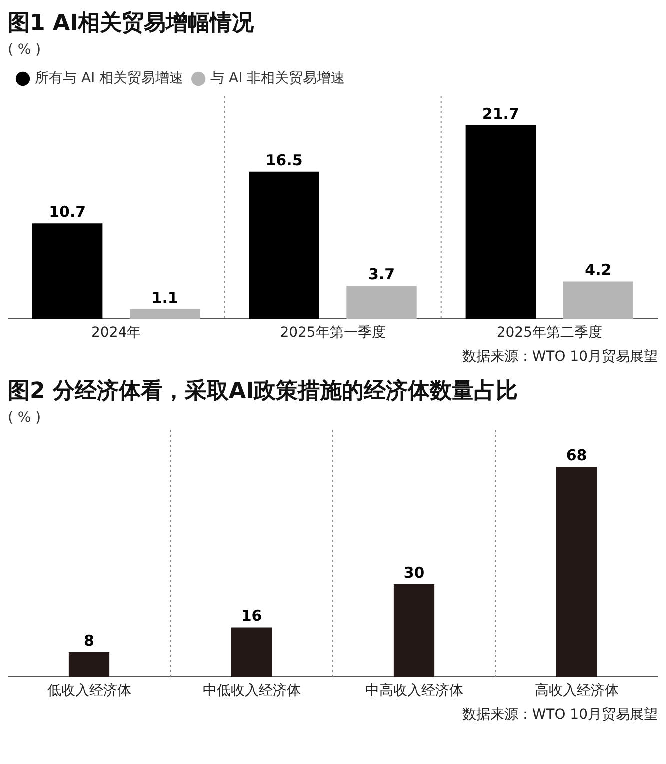  I want to click on data-label: 3.7, so click(382, 275).